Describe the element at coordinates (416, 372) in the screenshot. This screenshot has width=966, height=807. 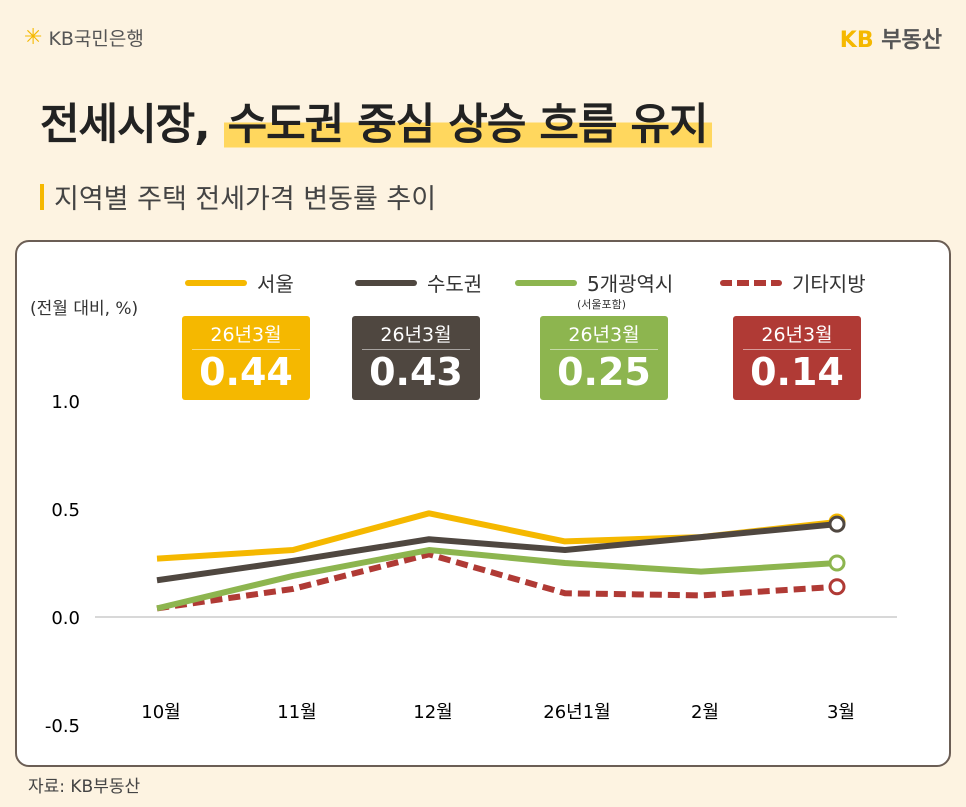
I see `badge-value: 0.43` at that location.